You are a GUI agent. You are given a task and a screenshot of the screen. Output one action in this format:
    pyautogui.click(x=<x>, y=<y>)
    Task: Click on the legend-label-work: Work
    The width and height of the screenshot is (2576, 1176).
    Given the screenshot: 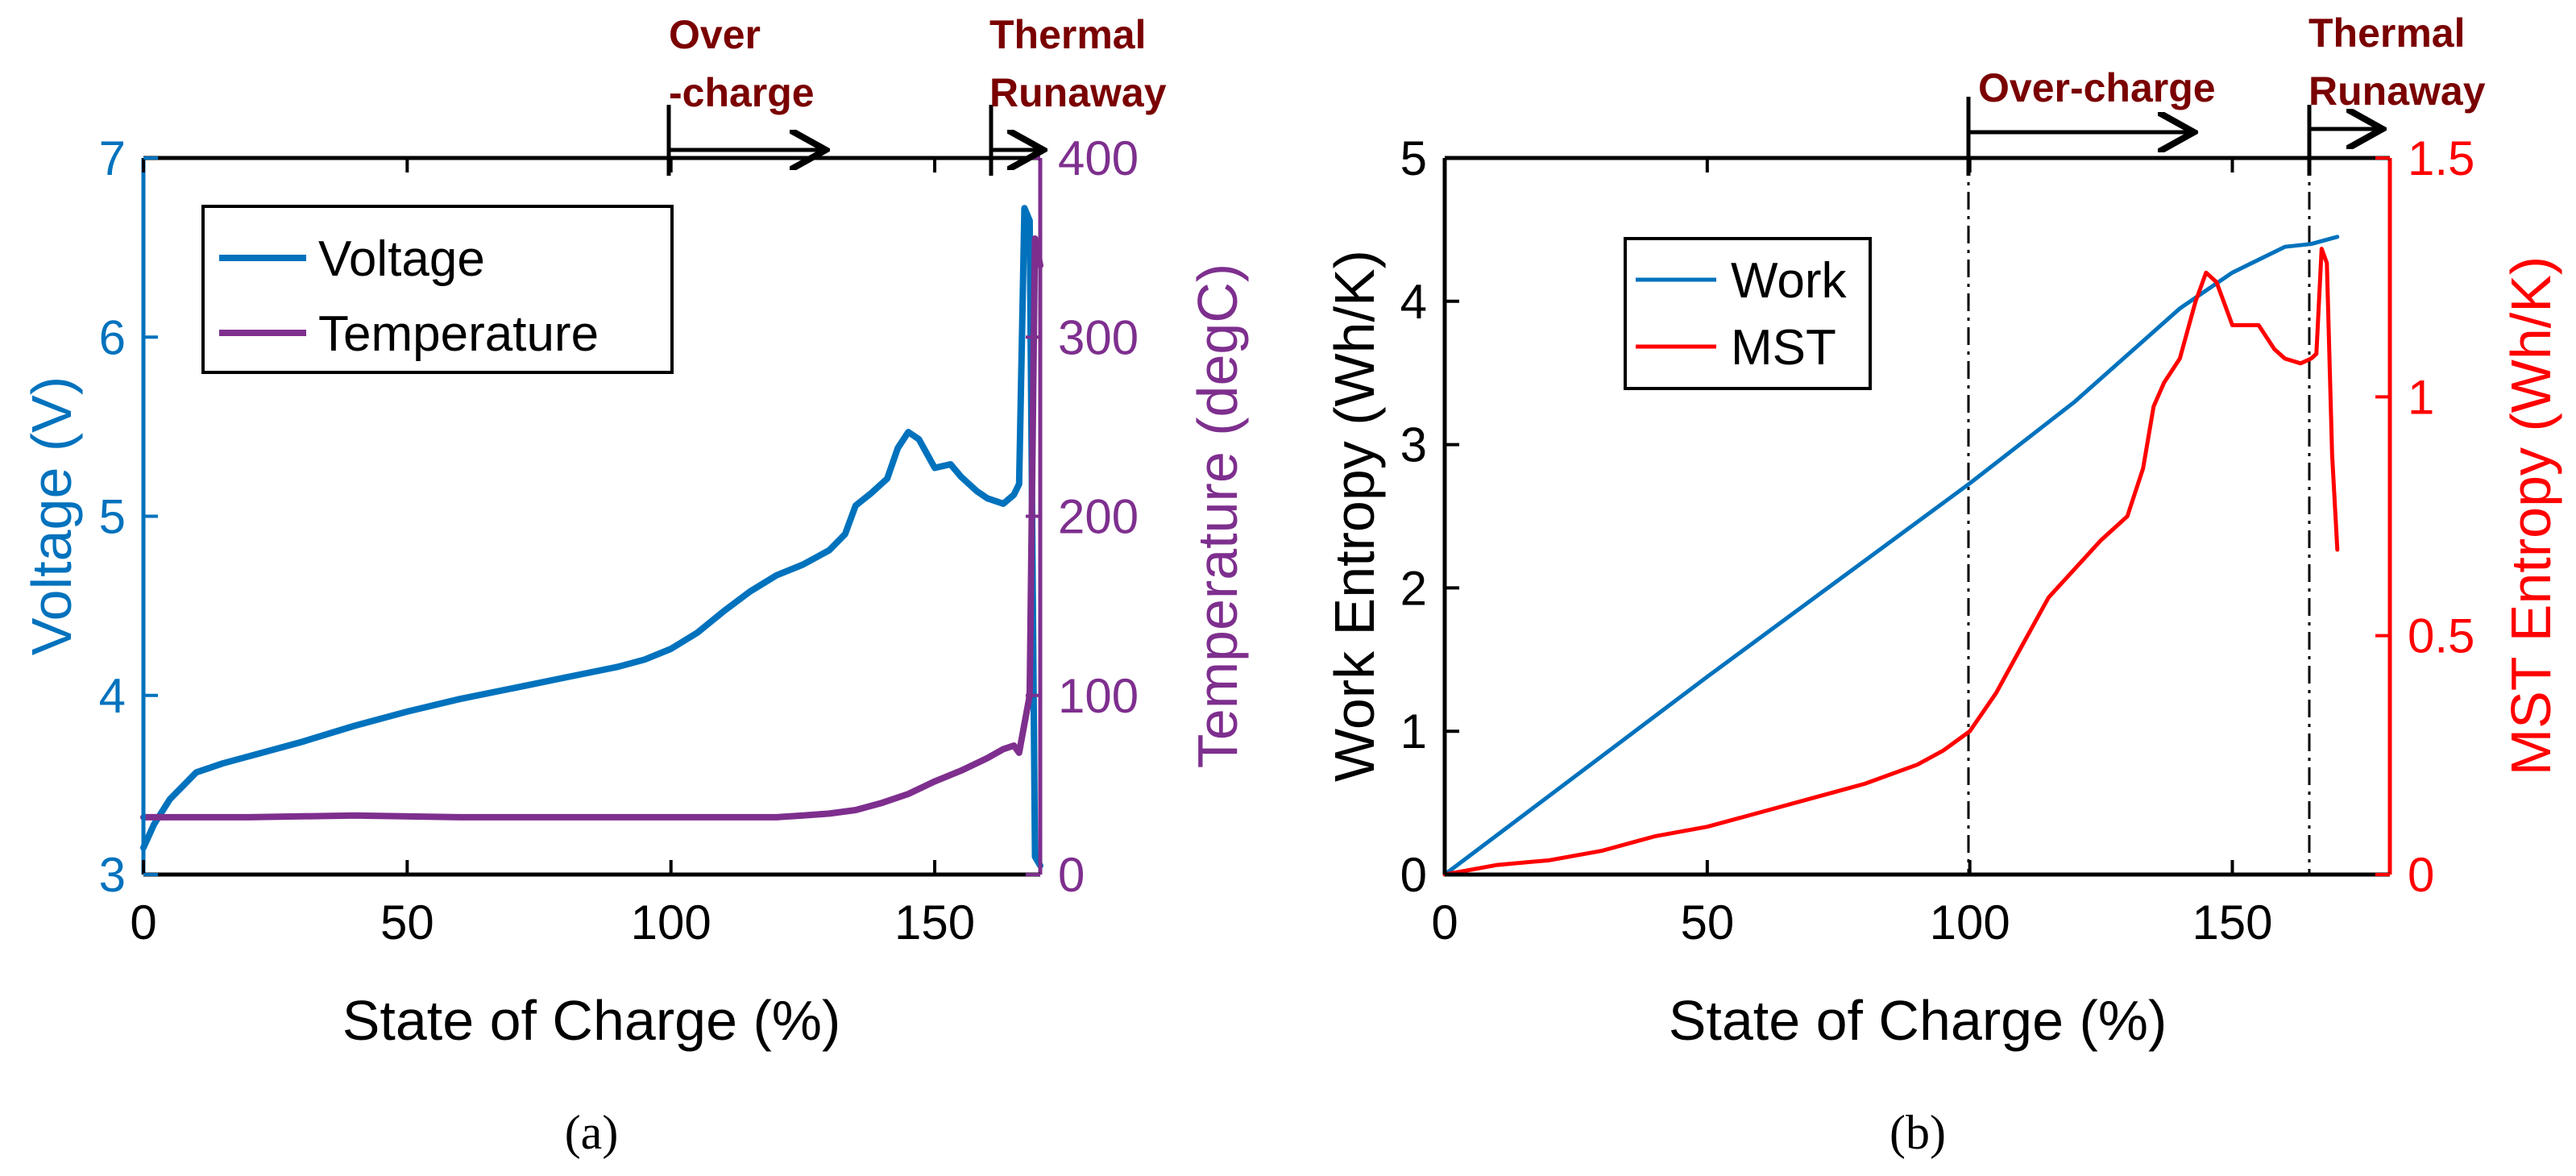 What is the action you would take?
    pyautogui.click(x=1789, y=281)
    